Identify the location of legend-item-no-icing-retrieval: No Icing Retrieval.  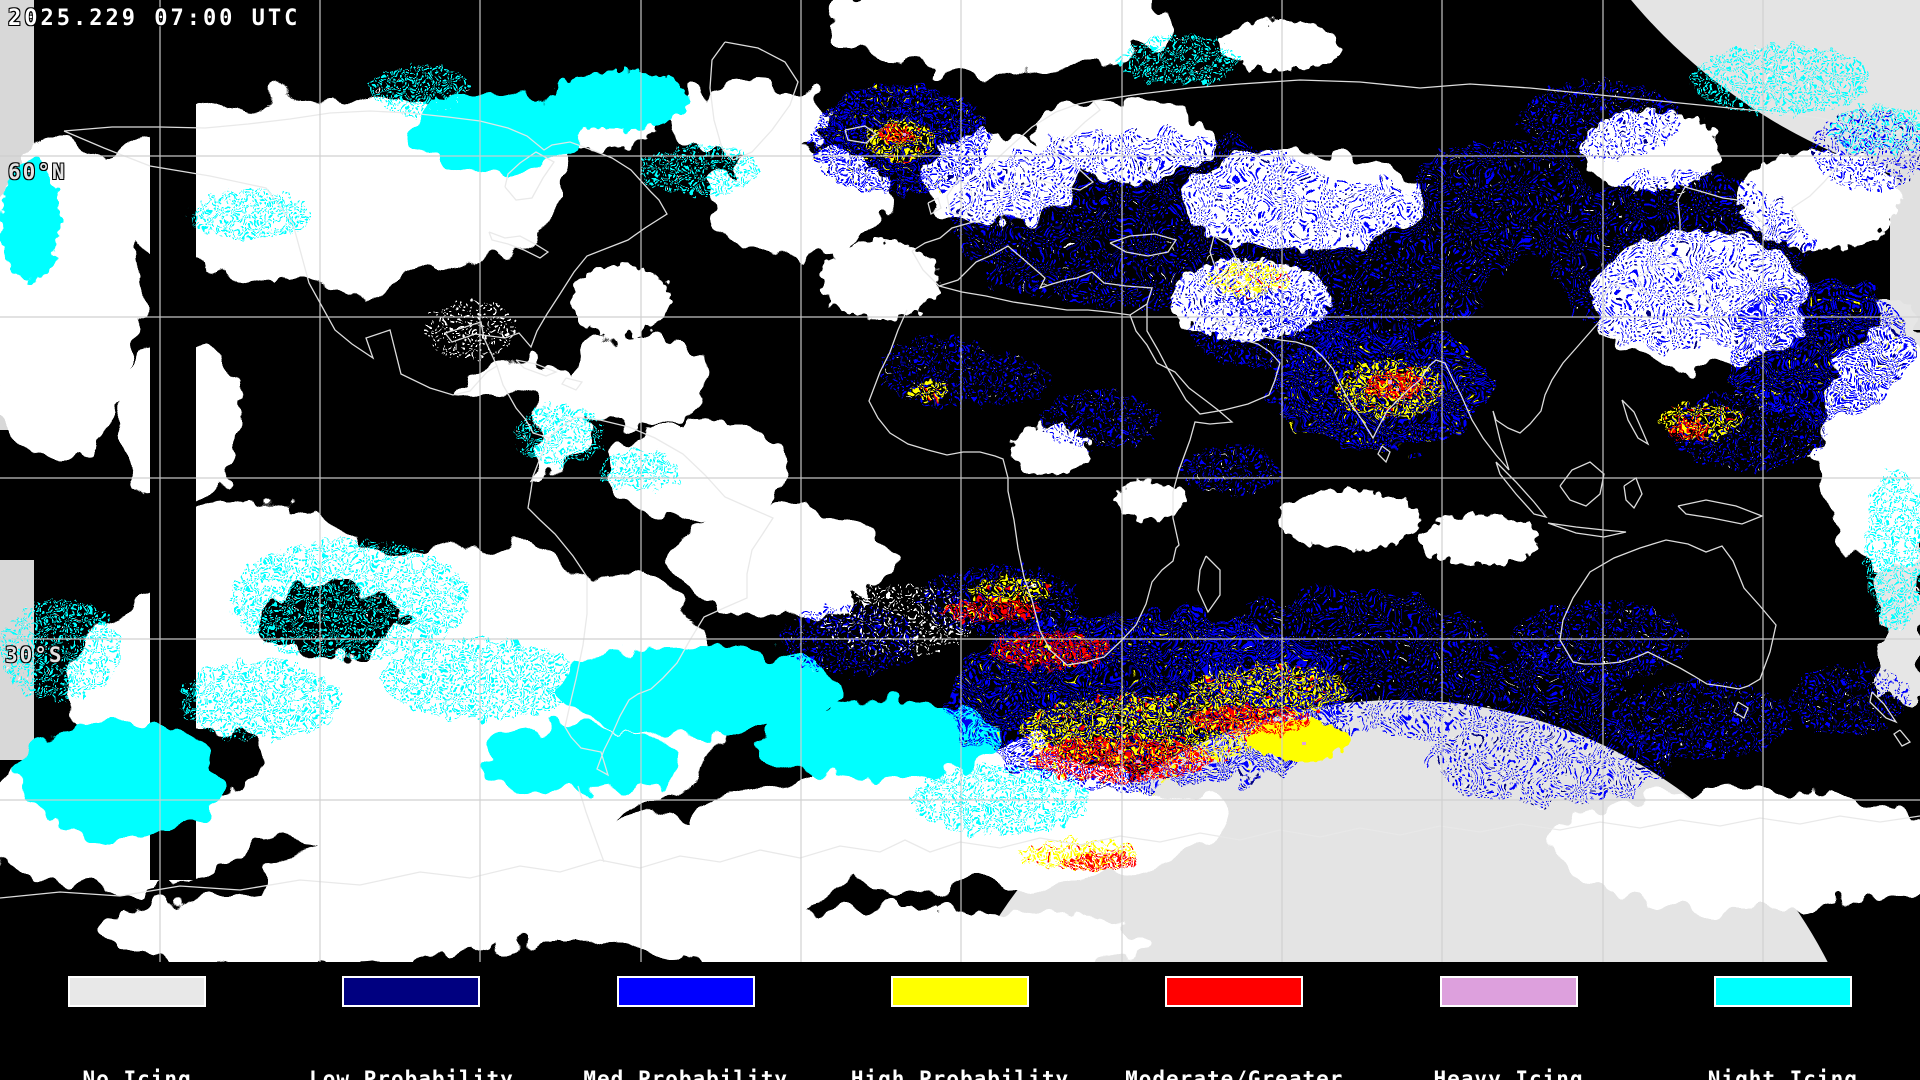
(137, 1021).